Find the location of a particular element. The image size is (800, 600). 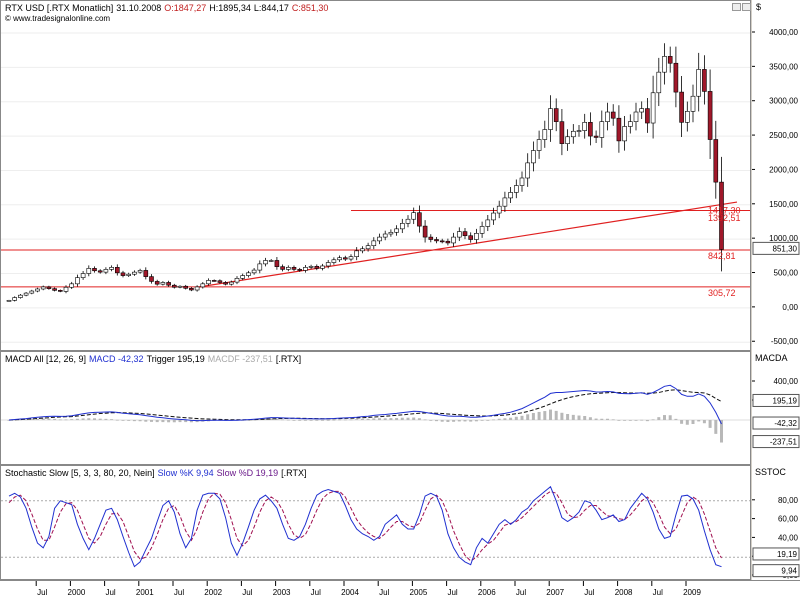

minimize-button is located at coordinates (736, 7).